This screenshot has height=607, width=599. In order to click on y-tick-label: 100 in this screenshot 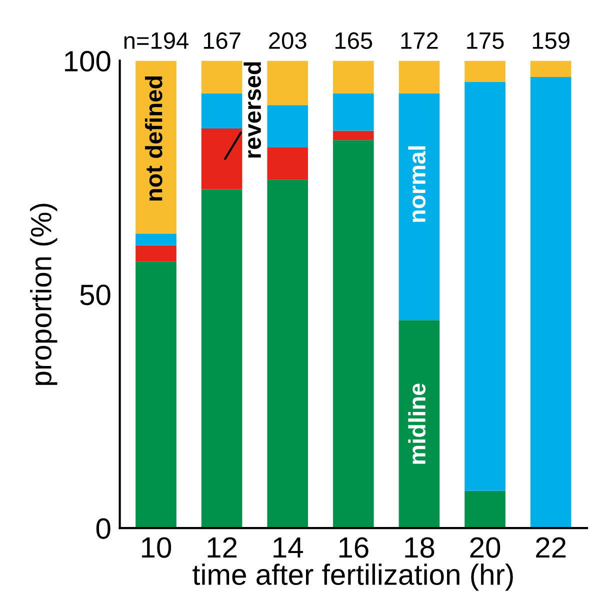, I will do `click(87, 61)`.